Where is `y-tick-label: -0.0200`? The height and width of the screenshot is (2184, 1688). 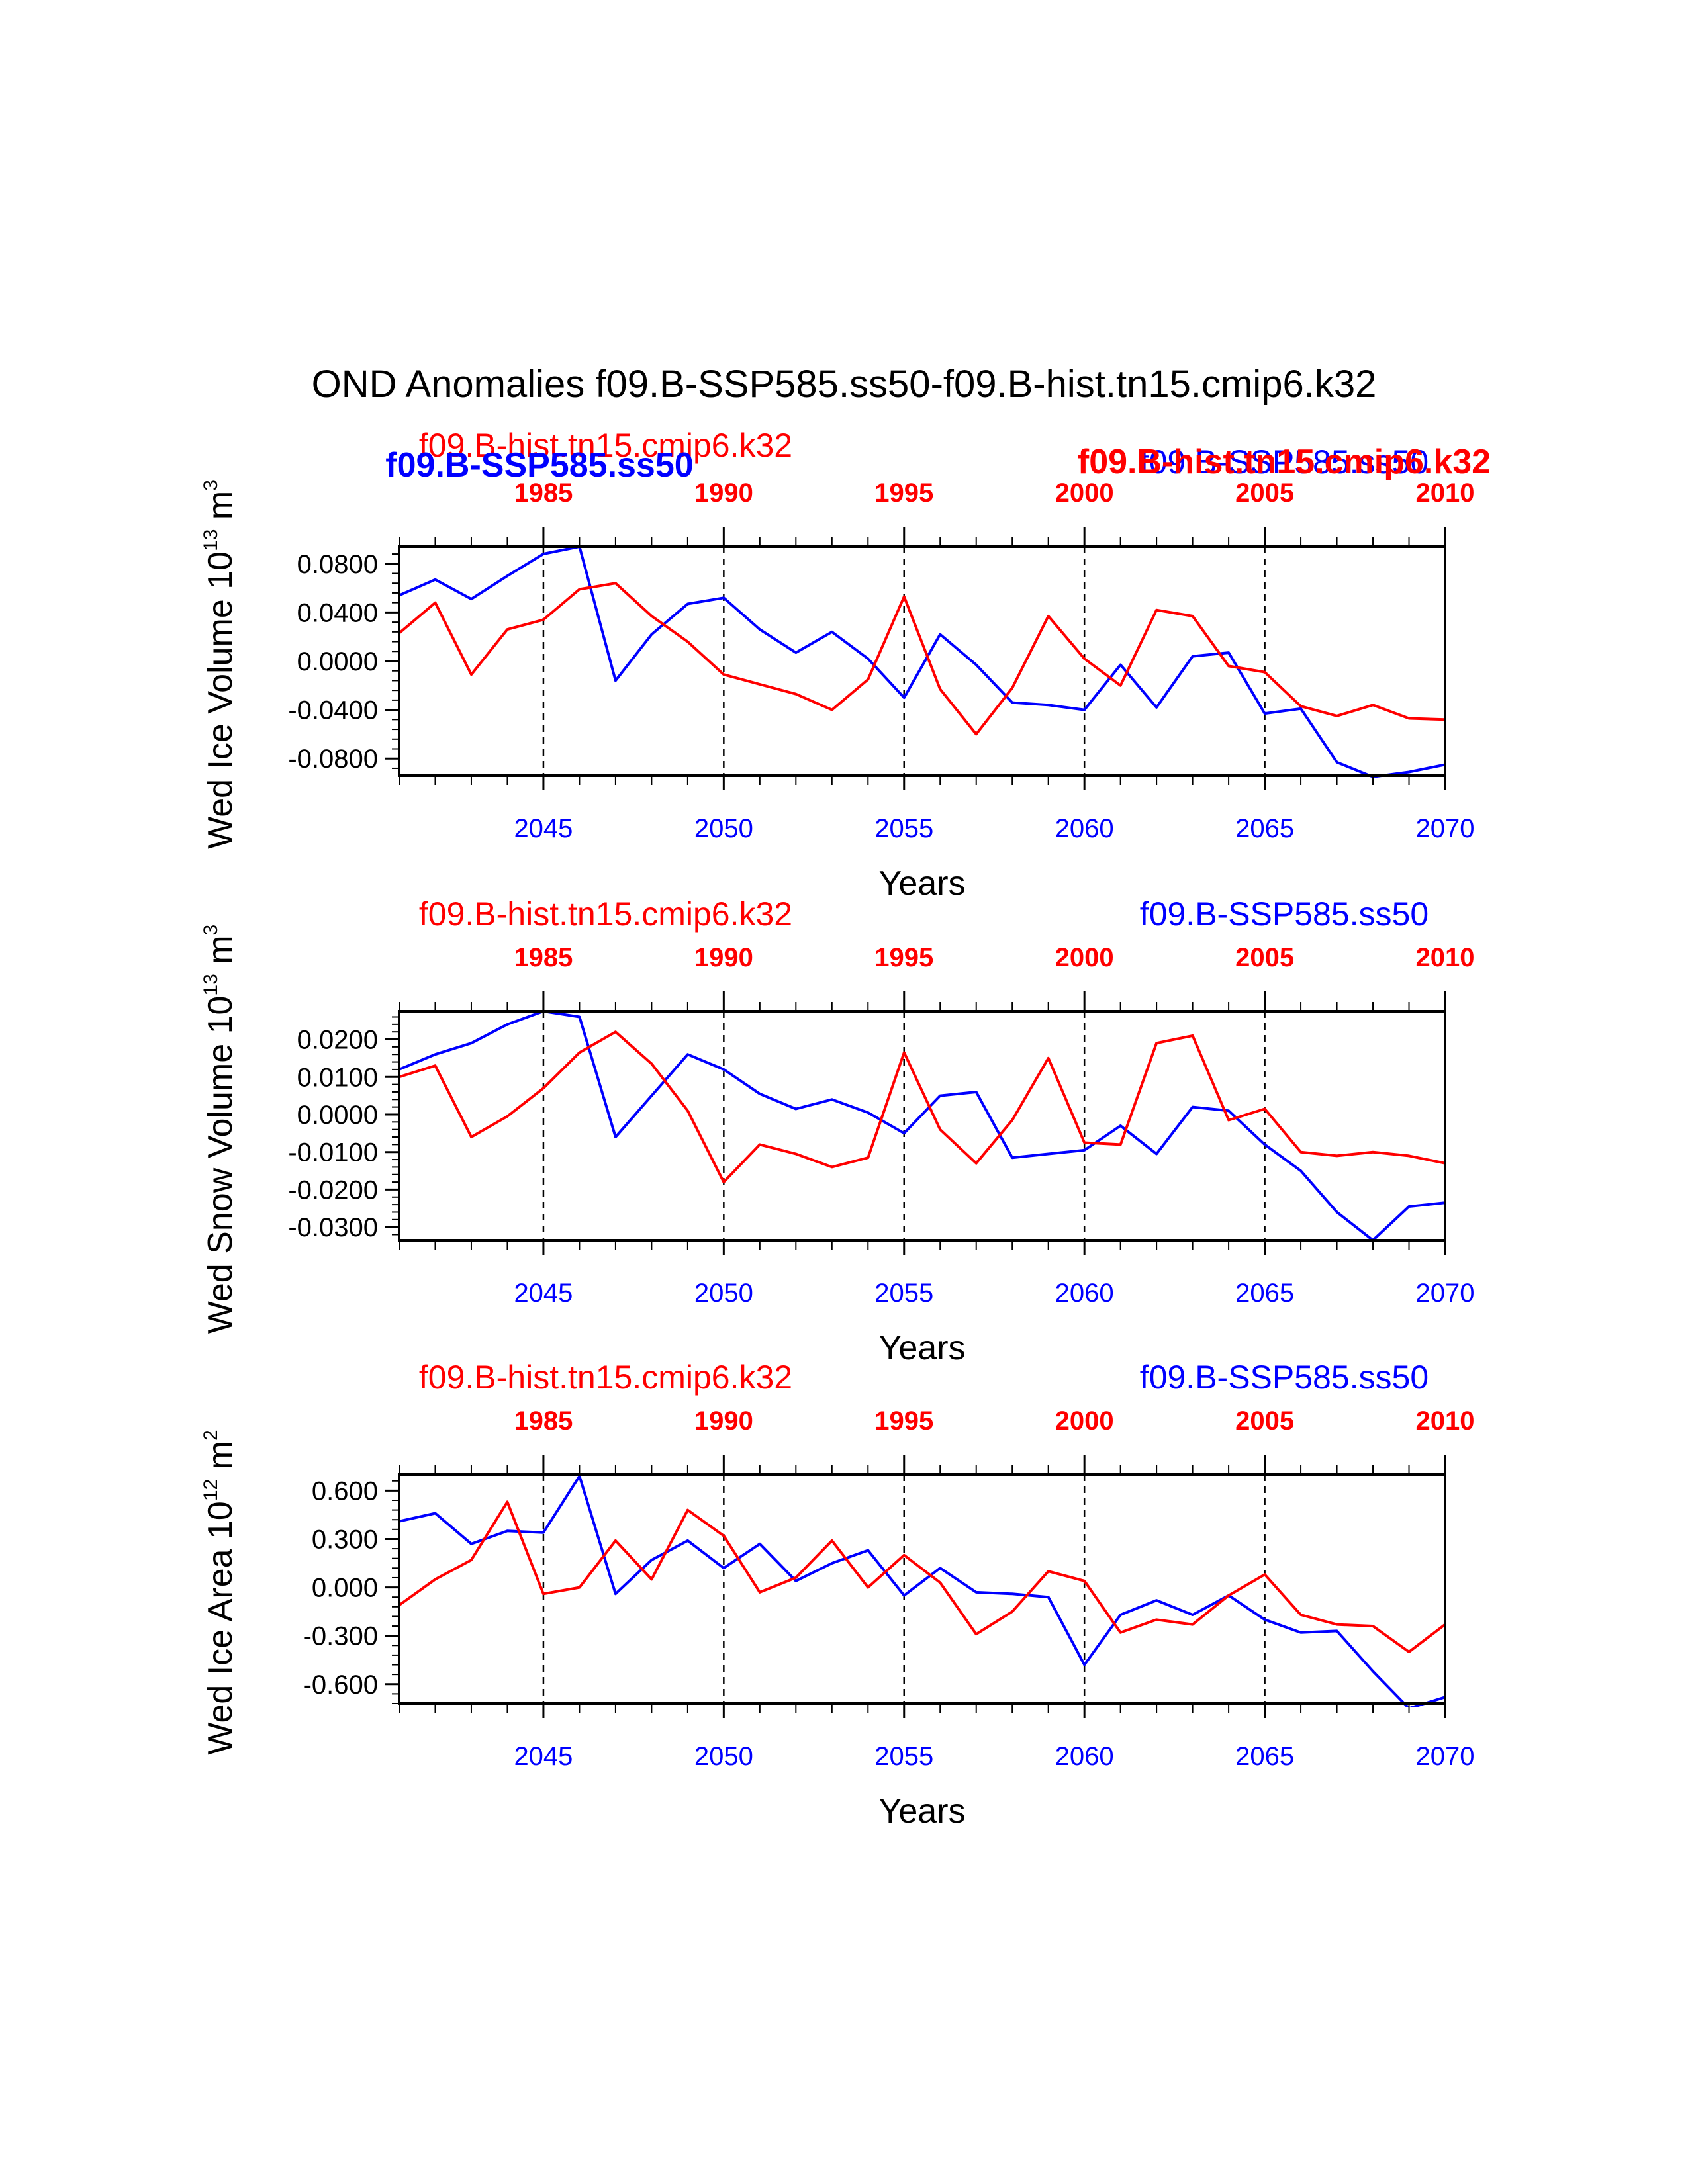 y-tick-label: -0.0200 is located at coordinates (333, 1190).